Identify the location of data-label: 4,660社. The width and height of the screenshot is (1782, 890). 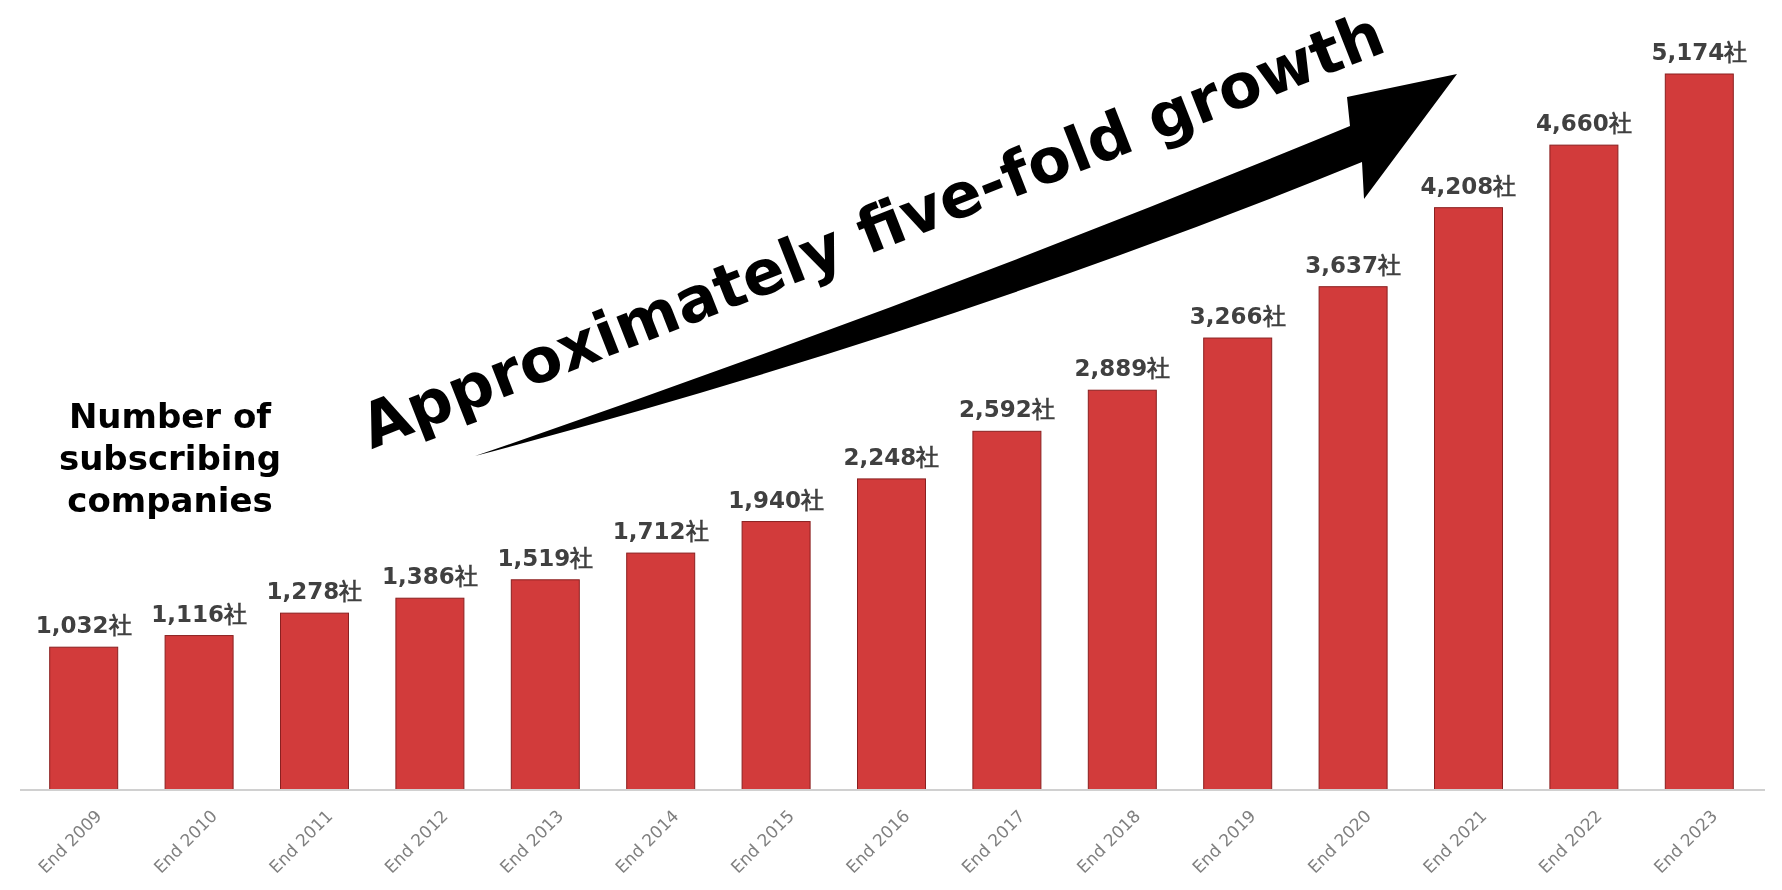
(1584, 123).